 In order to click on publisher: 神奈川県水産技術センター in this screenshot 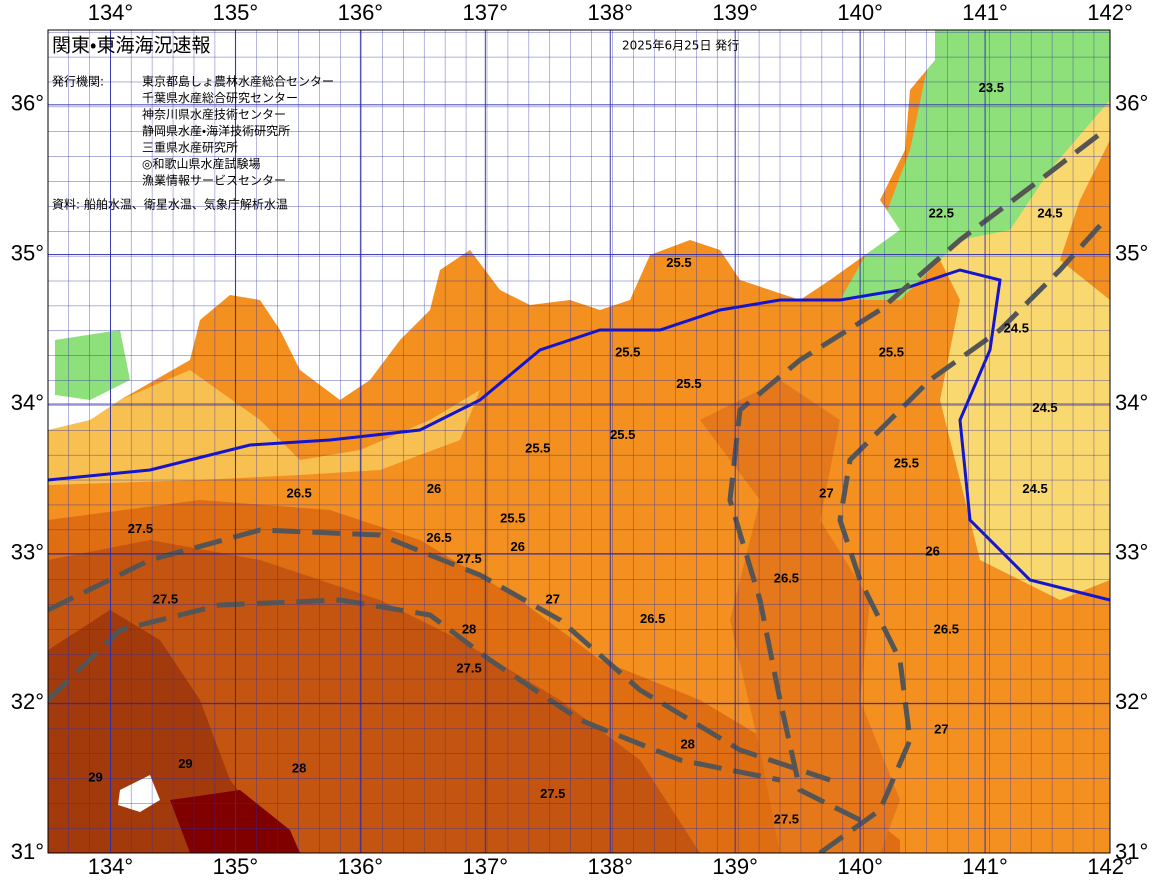, I will do `click(214, 114)`.